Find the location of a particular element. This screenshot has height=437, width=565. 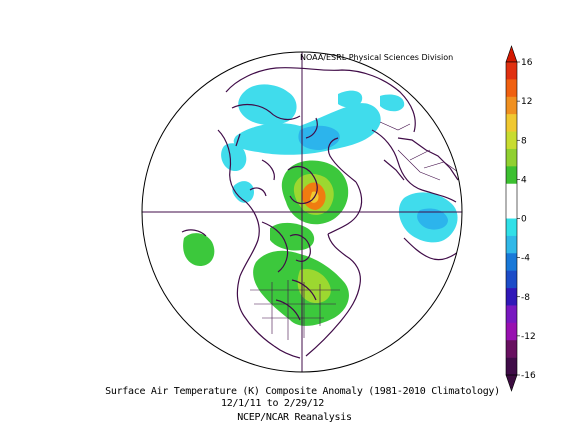

colorbar-tick-label: 0 is located at coordinates (524, 220).